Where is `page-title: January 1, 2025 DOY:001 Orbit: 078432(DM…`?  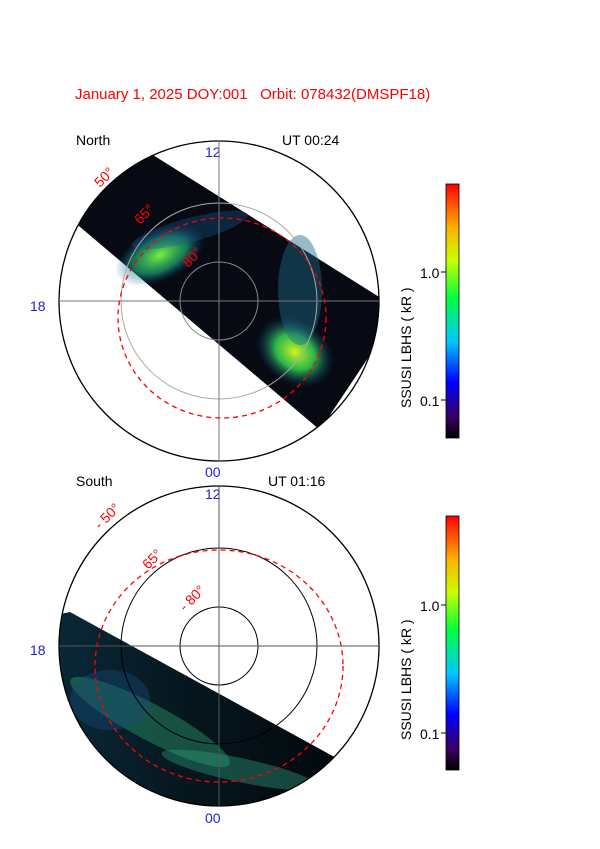
page-title: January 1, 2025 DOY:001 Orbit: 078432(DM… is located at coordinates (253, 94).